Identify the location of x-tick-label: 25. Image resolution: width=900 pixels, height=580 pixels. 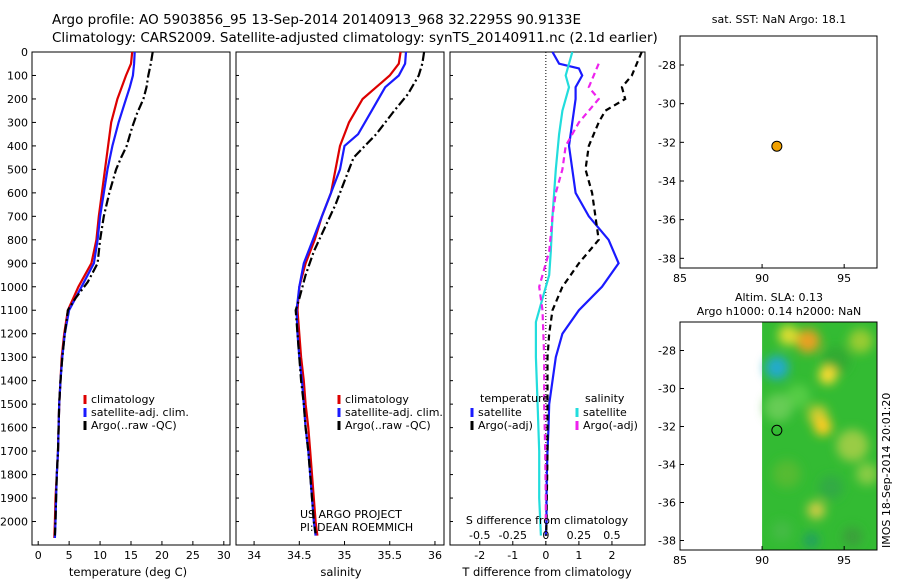
(193, 555).